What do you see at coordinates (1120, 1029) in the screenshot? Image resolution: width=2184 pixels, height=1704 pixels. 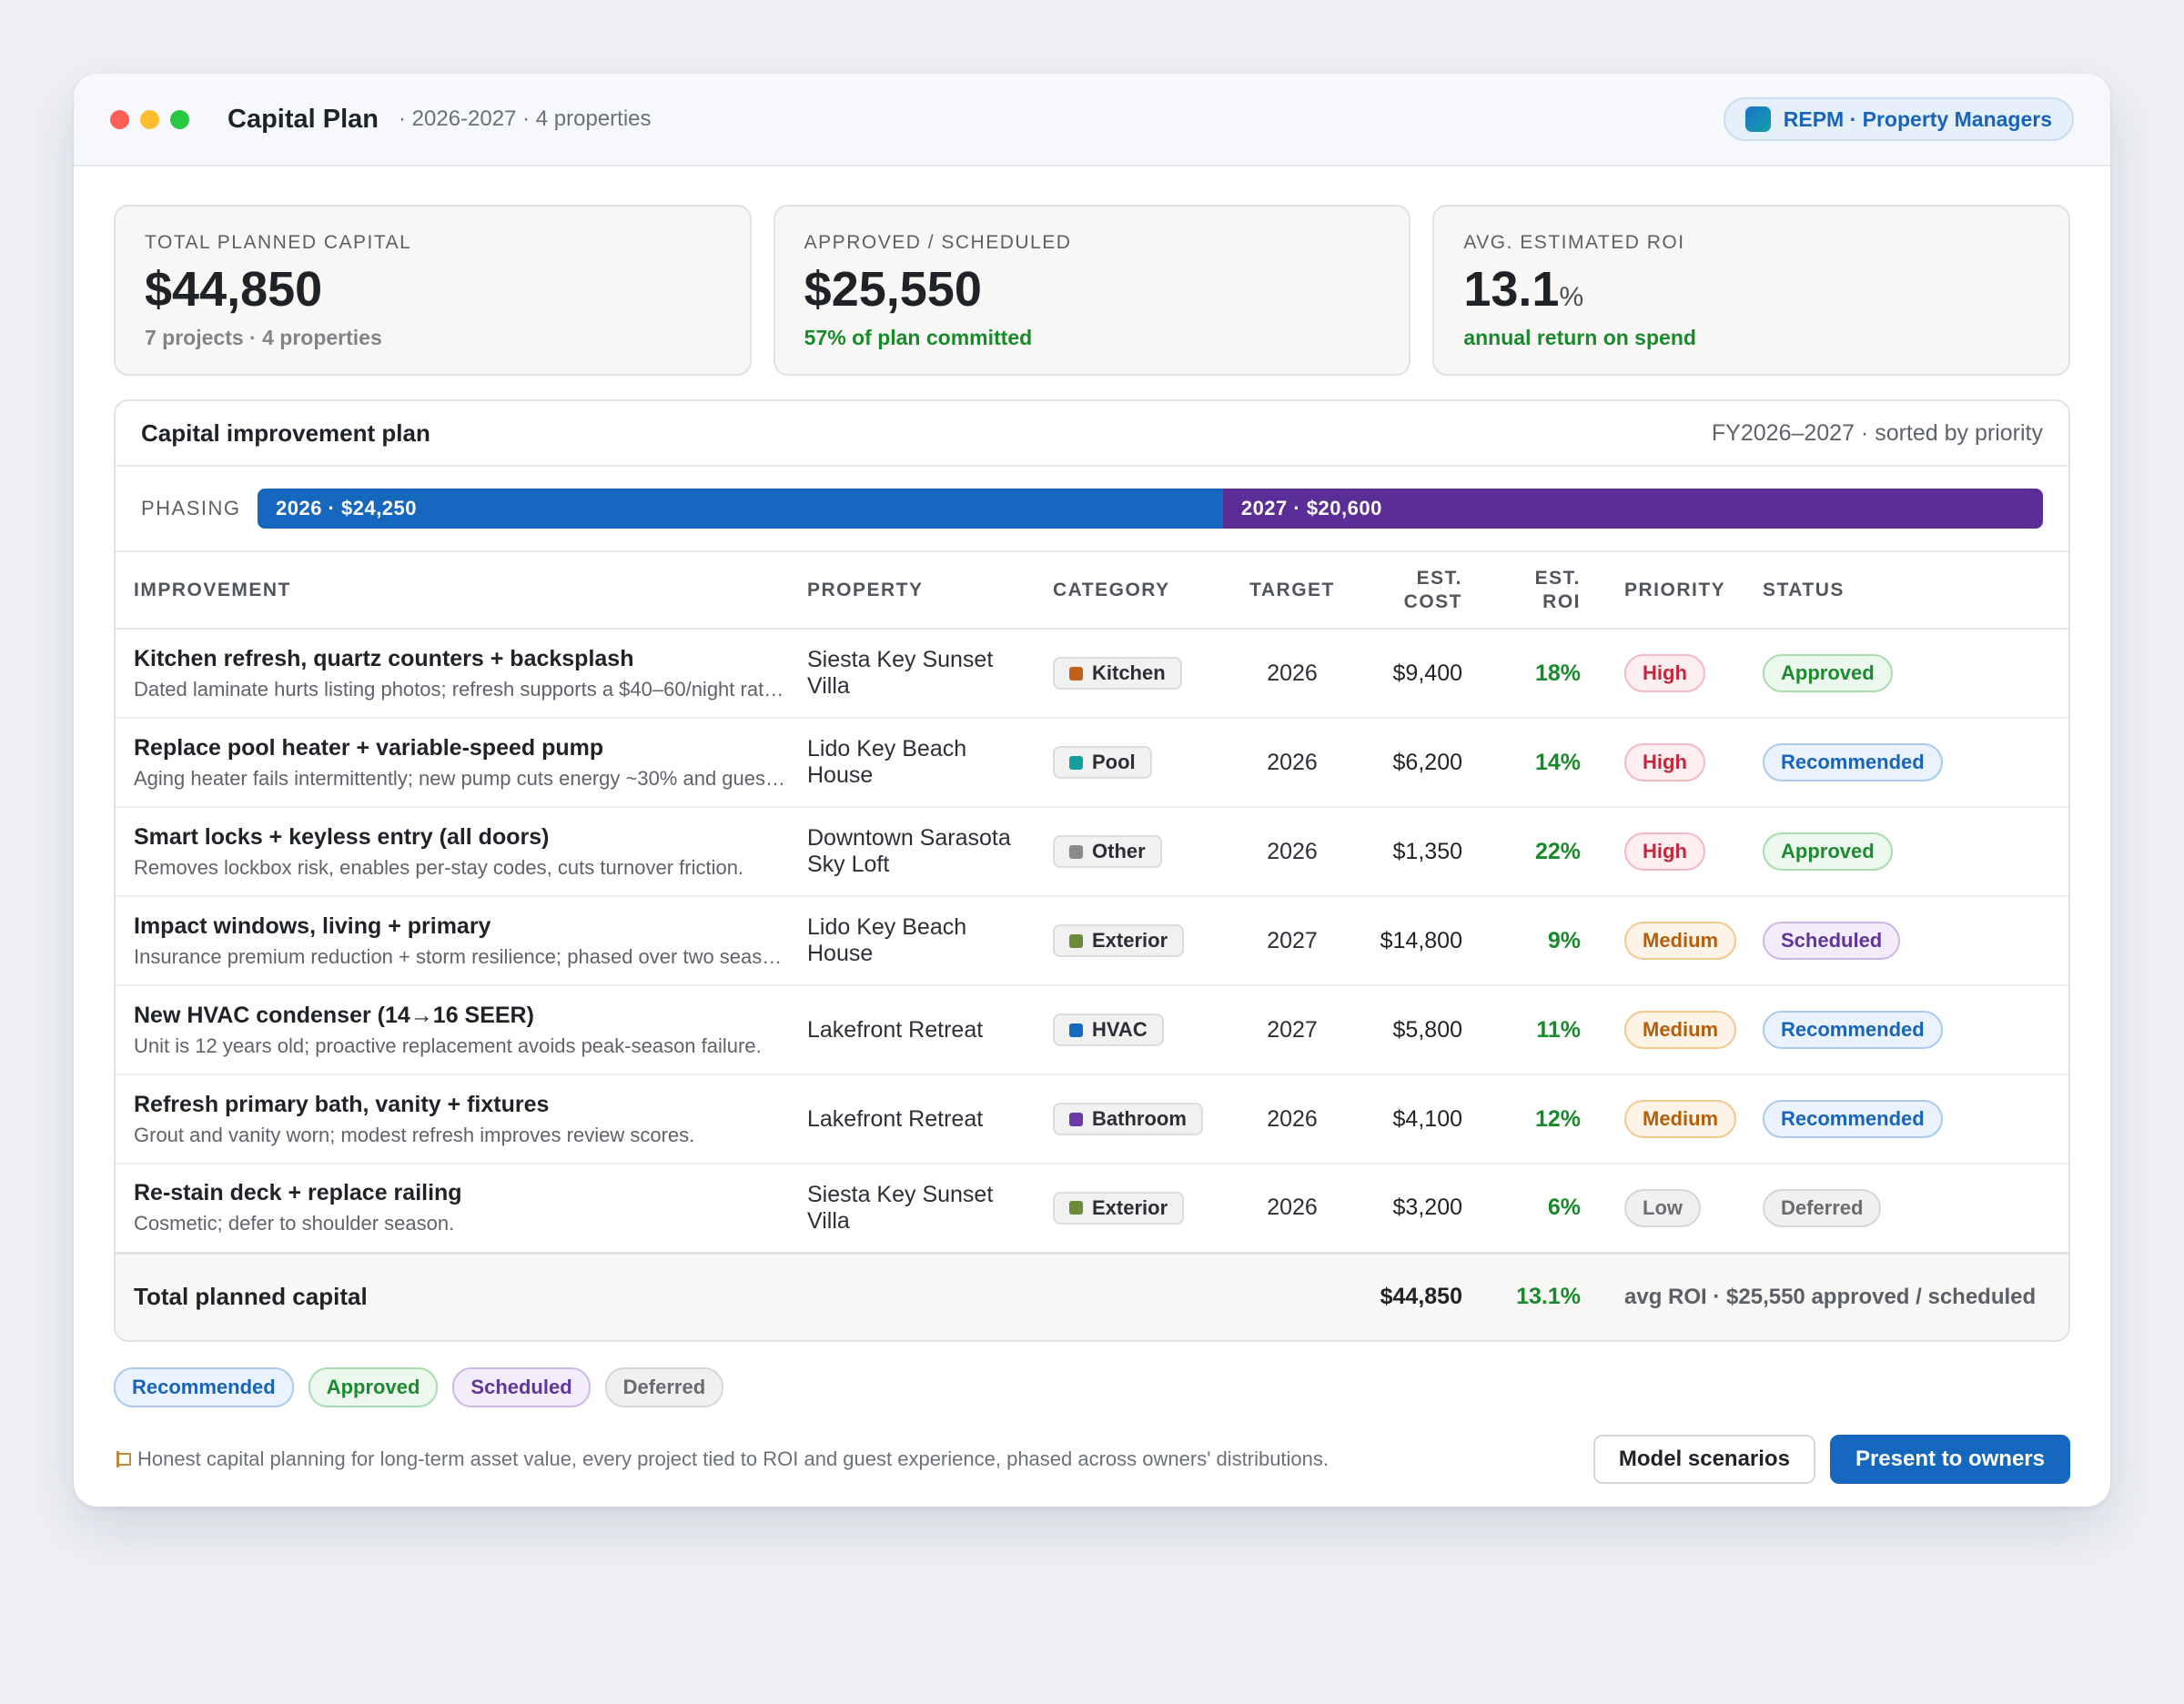 I see `category-label: HVAC` at bounding box center [1120, 1029].